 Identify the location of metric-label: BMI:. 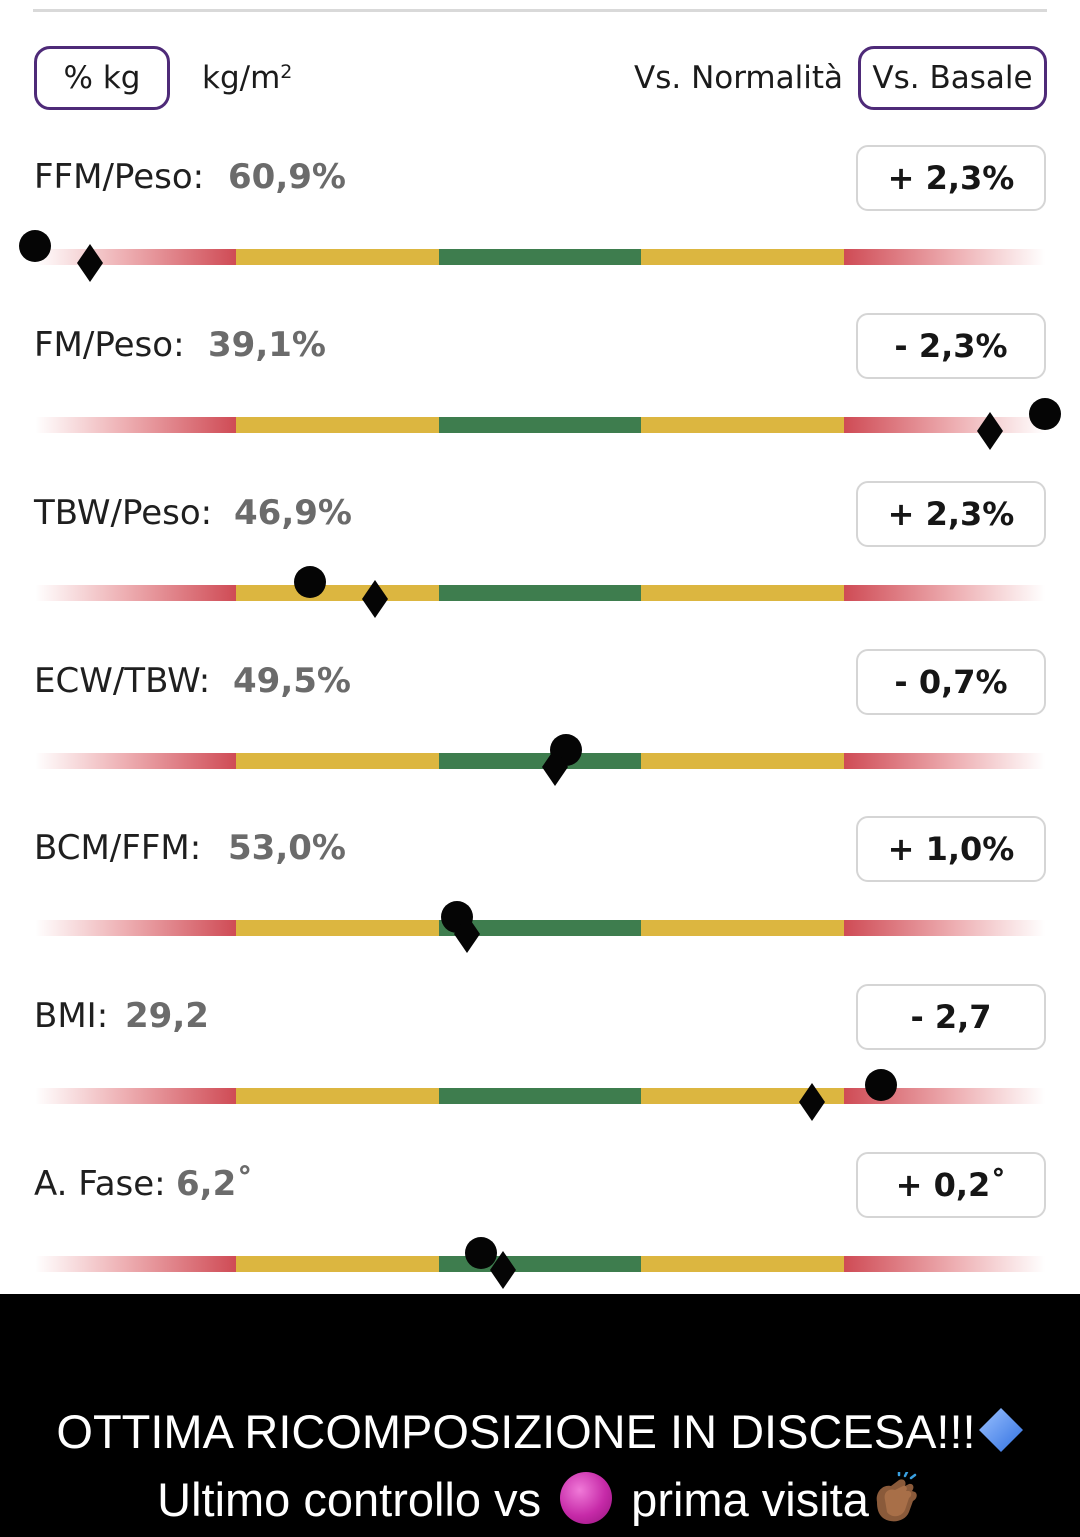
(71, 1016).